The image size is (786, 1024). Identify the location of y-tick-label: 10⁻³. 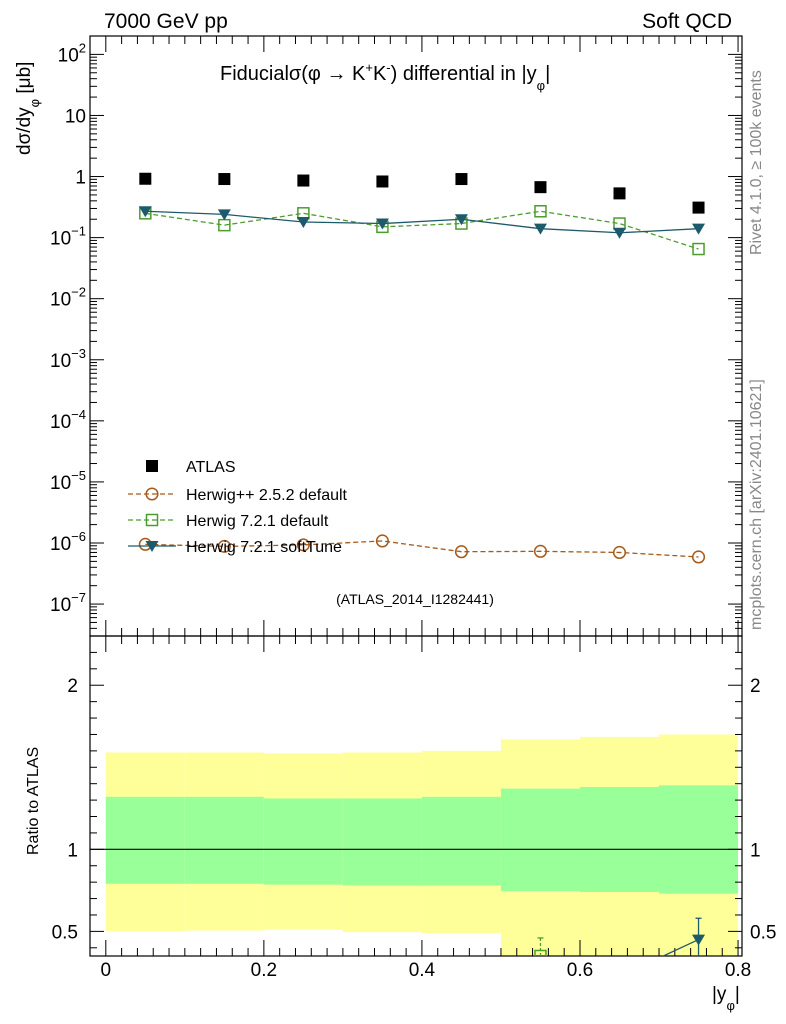
(68, 359).